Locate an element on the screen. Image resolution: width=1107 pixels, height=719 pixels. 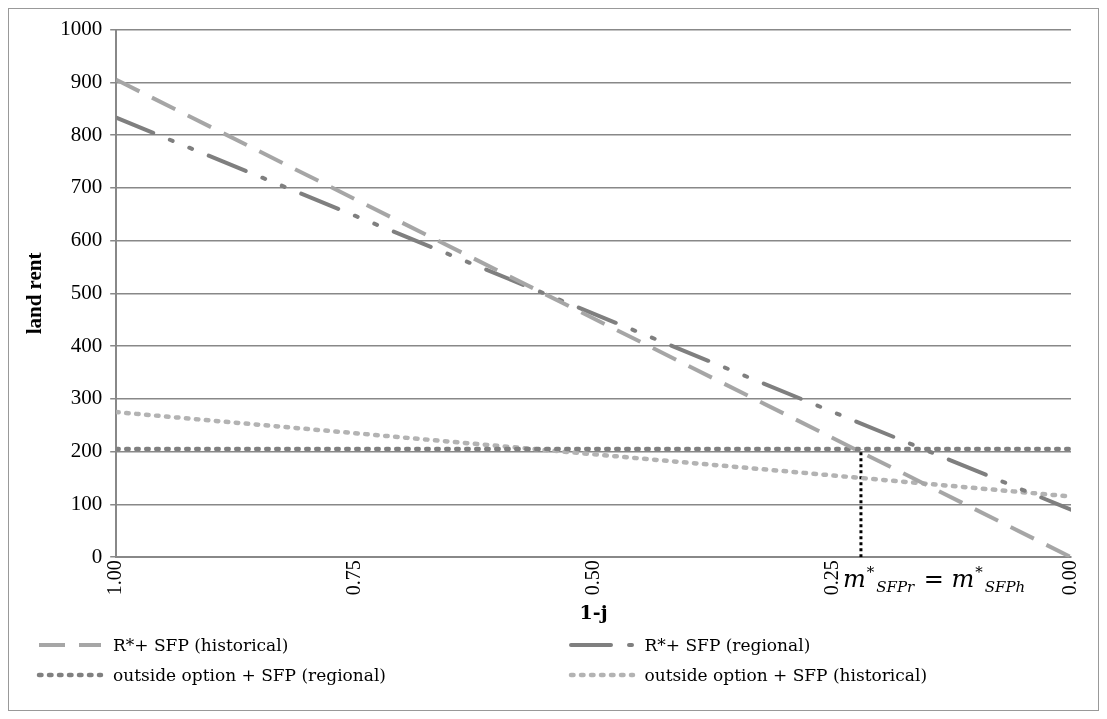
legend-label: R*+ SFP (regional) is located at coordinates (727, 645).